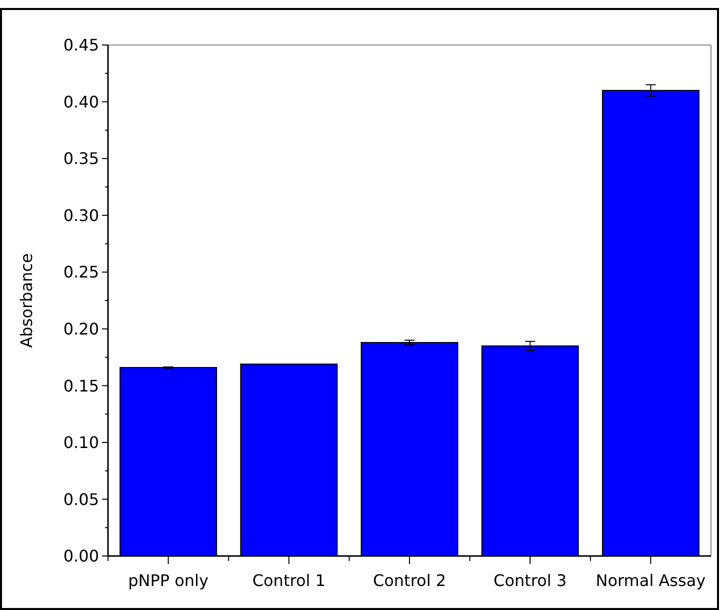 The width and height of the screenshot is (727, 610). I want to click on y-tick-label: 0.05, so click(81, 499).